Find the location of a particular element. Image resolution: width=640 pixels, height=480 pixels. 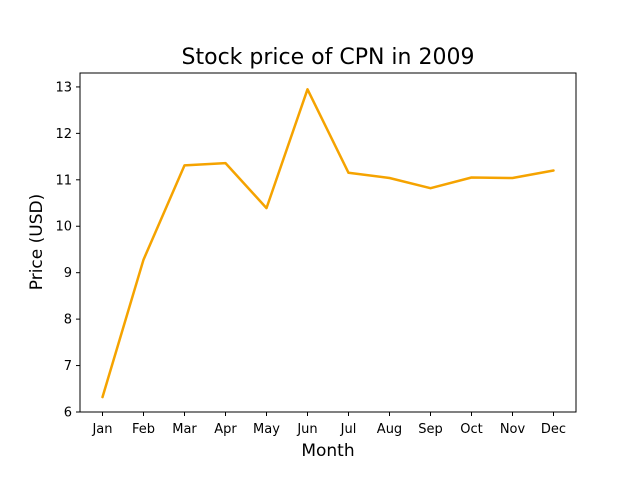

x-tick-label: Sep is located at coordinates (430, 429).